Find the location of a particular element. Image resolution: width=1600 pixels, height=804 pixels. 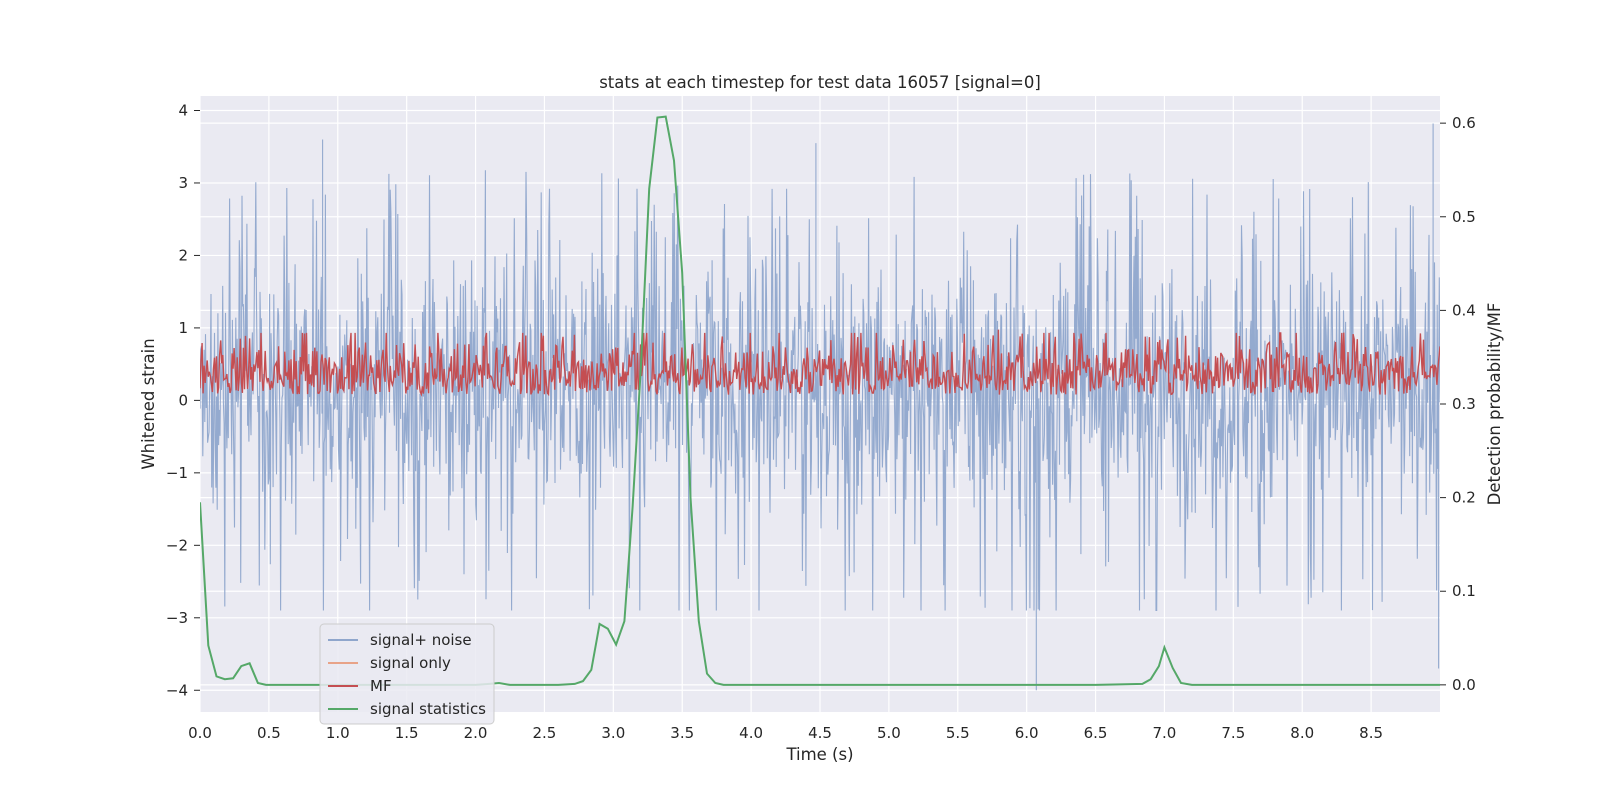

x-tick-label: 6.5 is located at coordinates (1096, 733).